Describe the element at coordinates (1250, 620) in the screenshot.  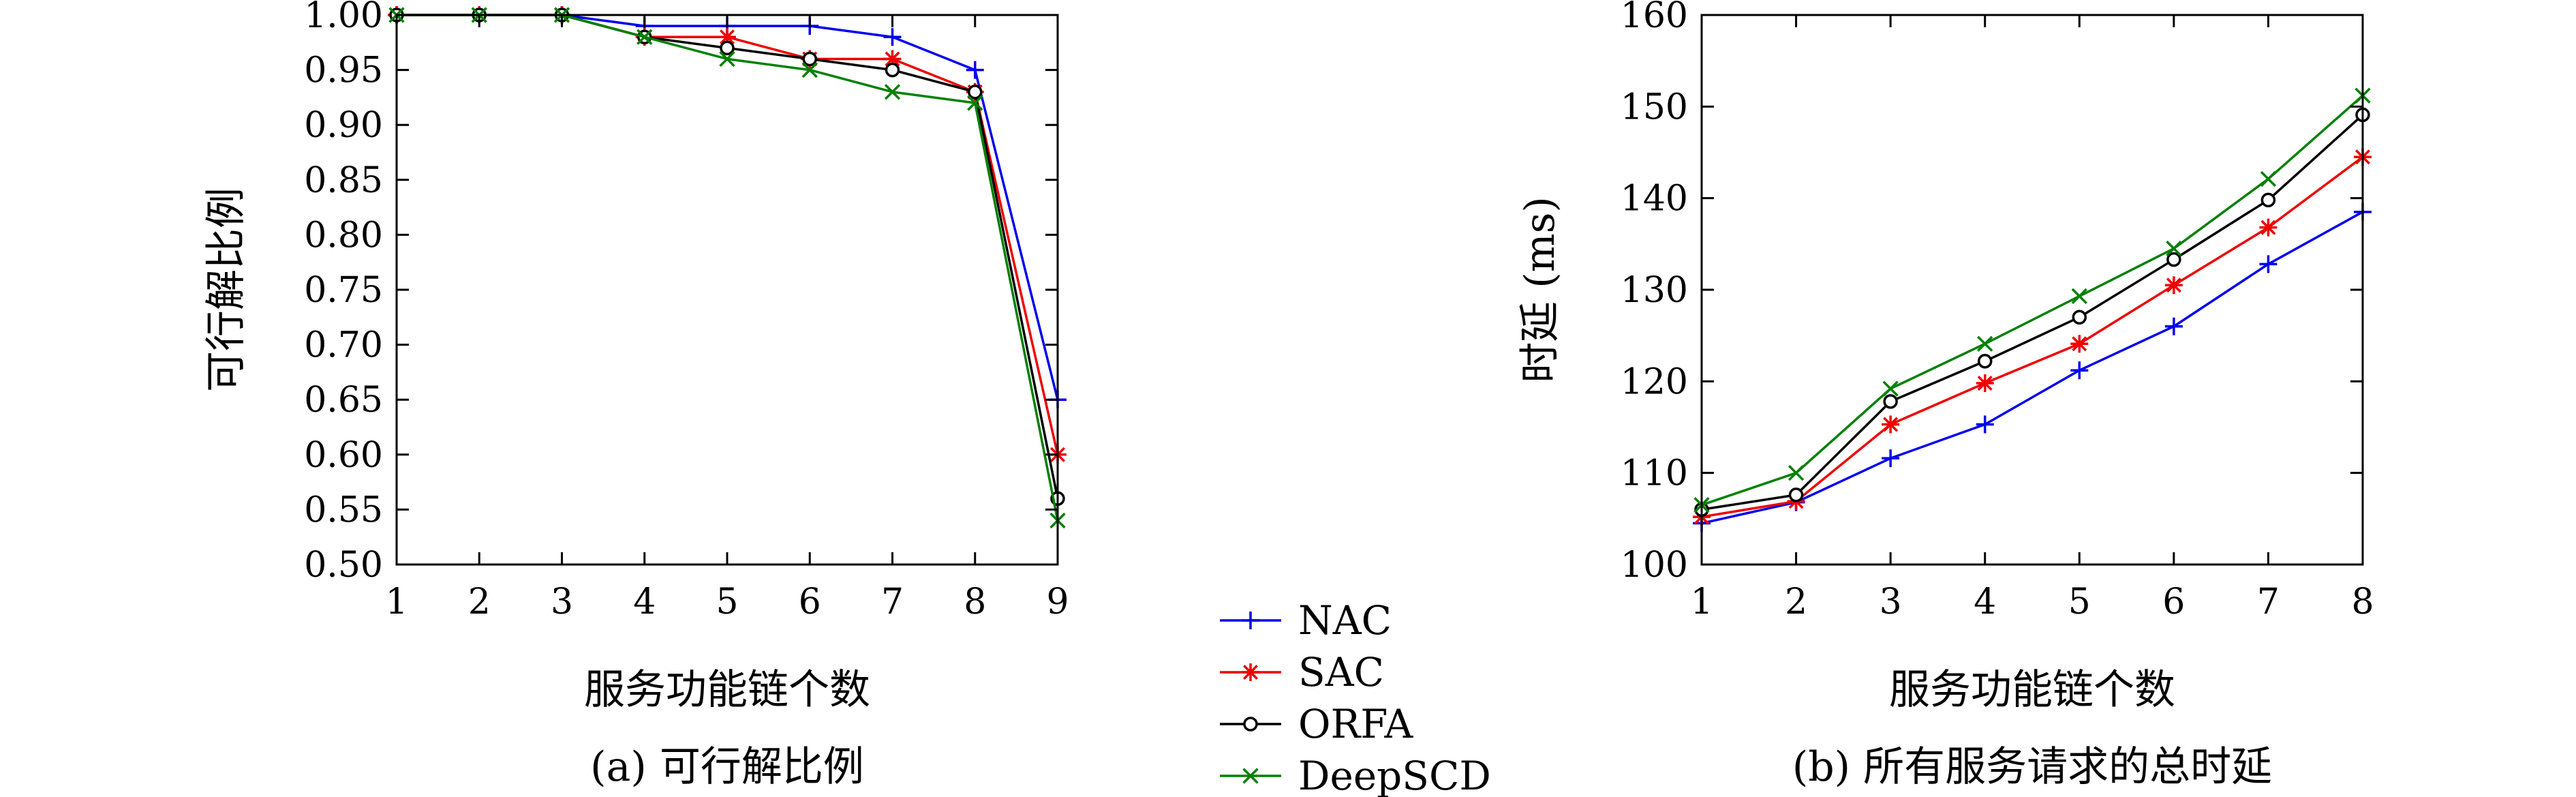
I see `legend-marker-nac` at that location.